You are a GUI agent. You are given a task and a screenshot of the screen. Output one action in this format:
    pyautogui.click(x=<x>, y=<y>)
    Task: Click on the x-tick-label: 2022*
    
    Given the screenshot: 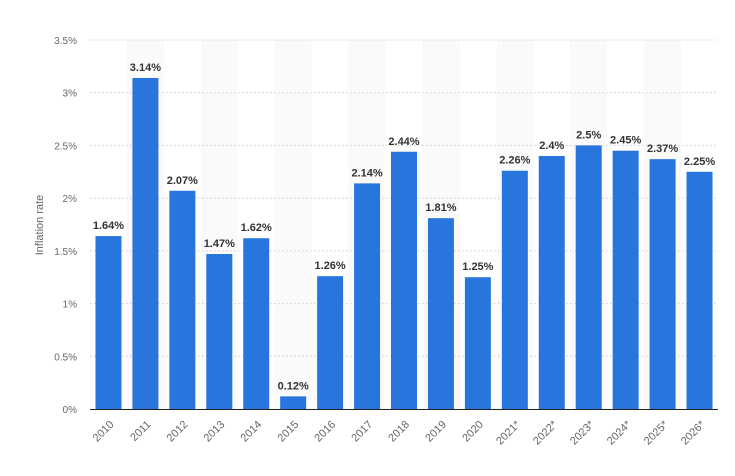 What is the action you would take?
    pyautogui.click(x=545, y=432)
    